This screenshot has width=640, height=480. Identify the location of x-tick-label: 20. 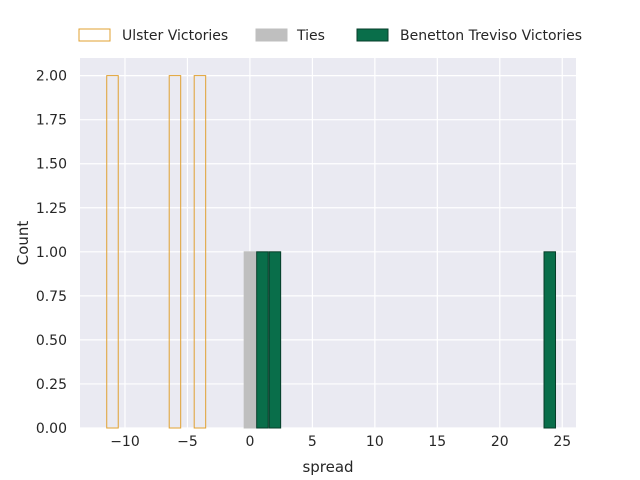
(500, 442).